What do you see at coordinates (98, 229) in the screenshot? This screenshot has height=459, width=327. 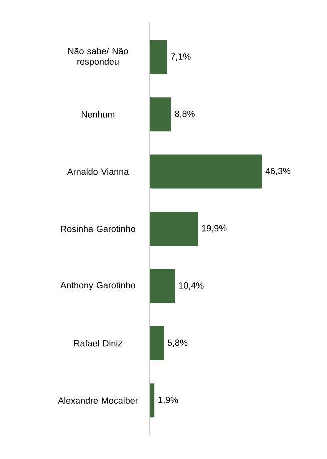 I see `y-tick-label: Rosinha Garotinho` at bounding box center [98, 229].